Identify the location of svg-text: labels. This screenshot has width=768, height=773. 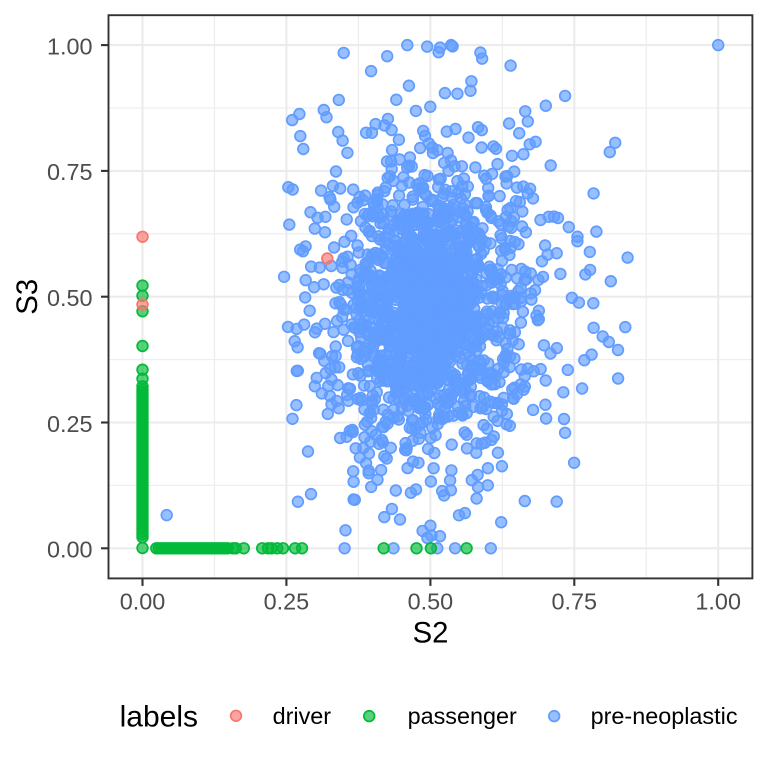
(159, 716).